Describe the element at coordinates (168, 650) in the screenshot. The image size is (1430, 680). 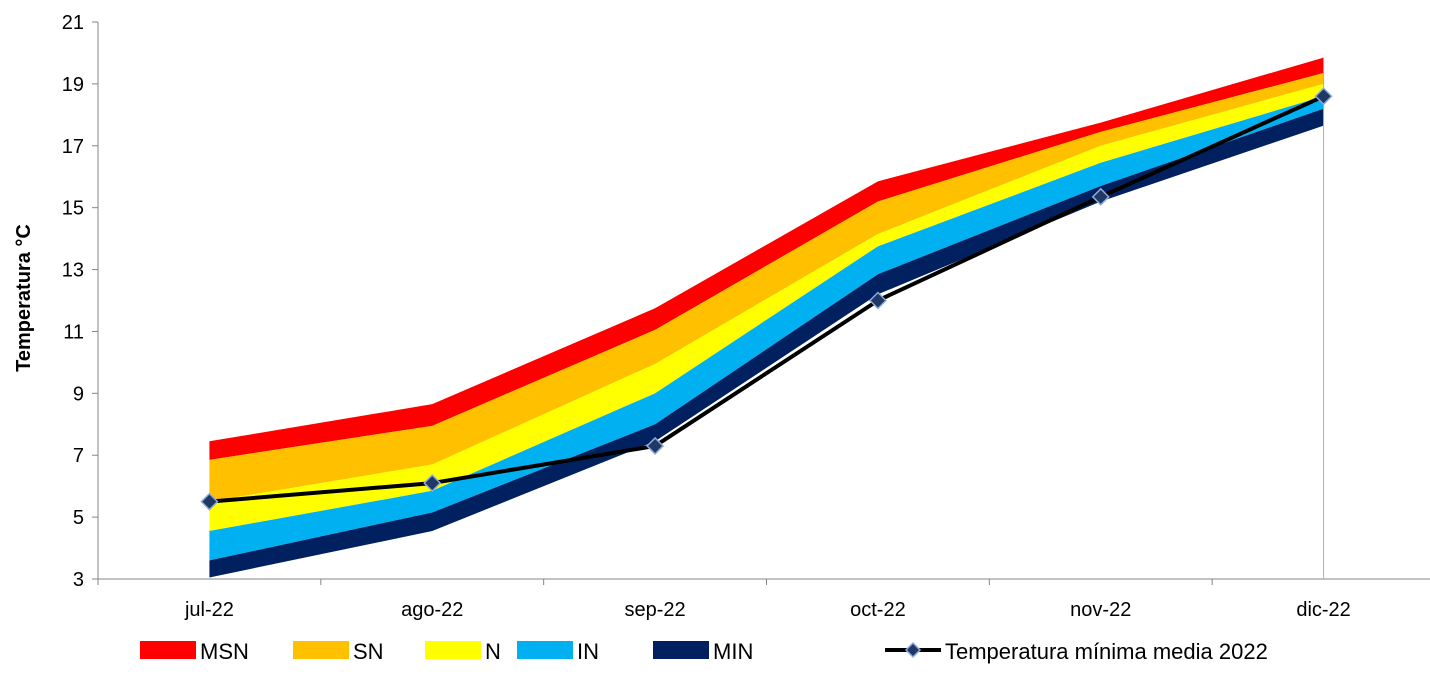
I see `legend-swatch-msn` at that location.